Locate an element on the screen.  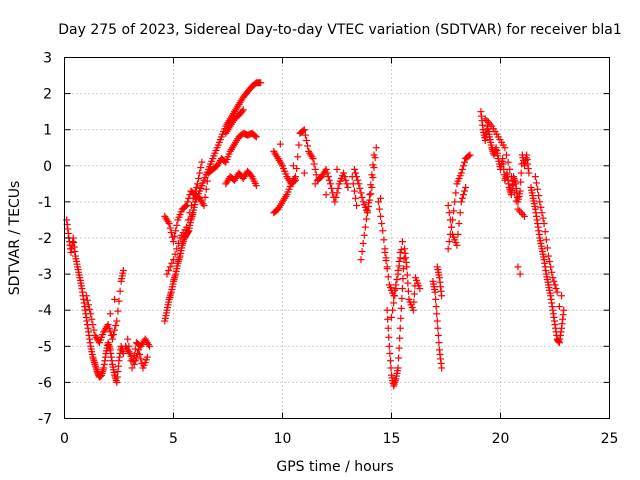
y-tick-label: 0 is located at coordinates (47, 167).